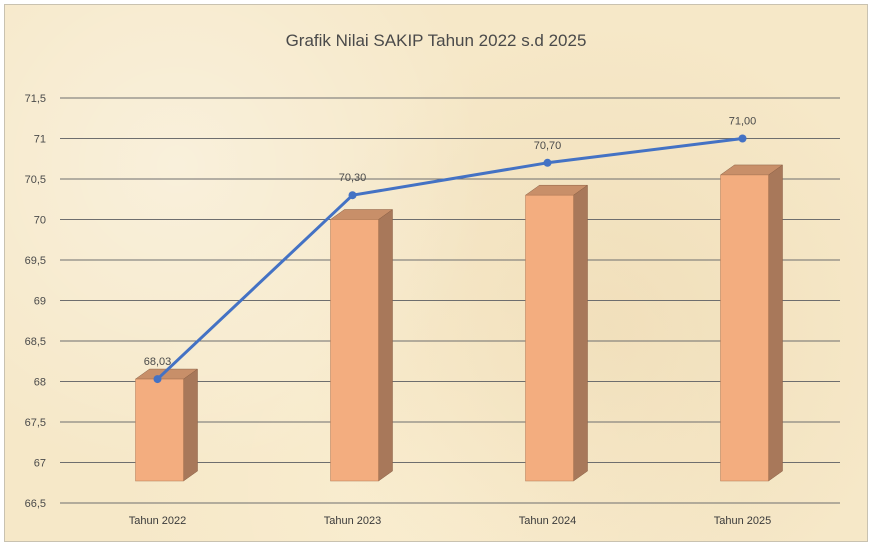 Image resolution: width=874 pixels, height=548 pixels. I want to click on y-tick-label: 66,5, so click(35, 504).